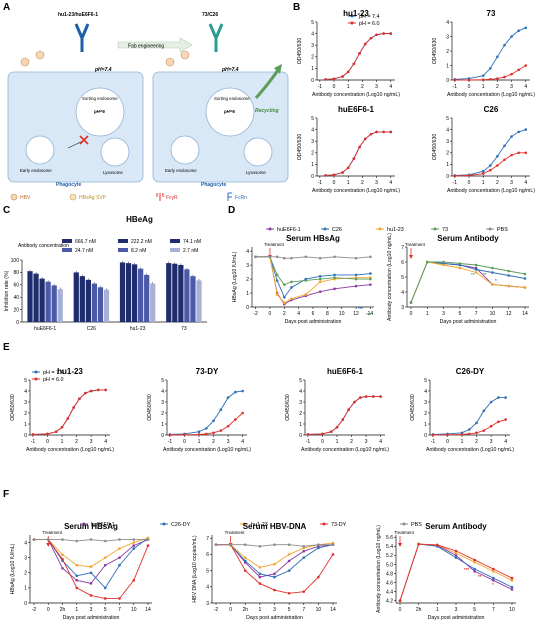 The height and width of the screenshot is (641, 546). I want to click on x-tick-label: 3, so click(443, 314).